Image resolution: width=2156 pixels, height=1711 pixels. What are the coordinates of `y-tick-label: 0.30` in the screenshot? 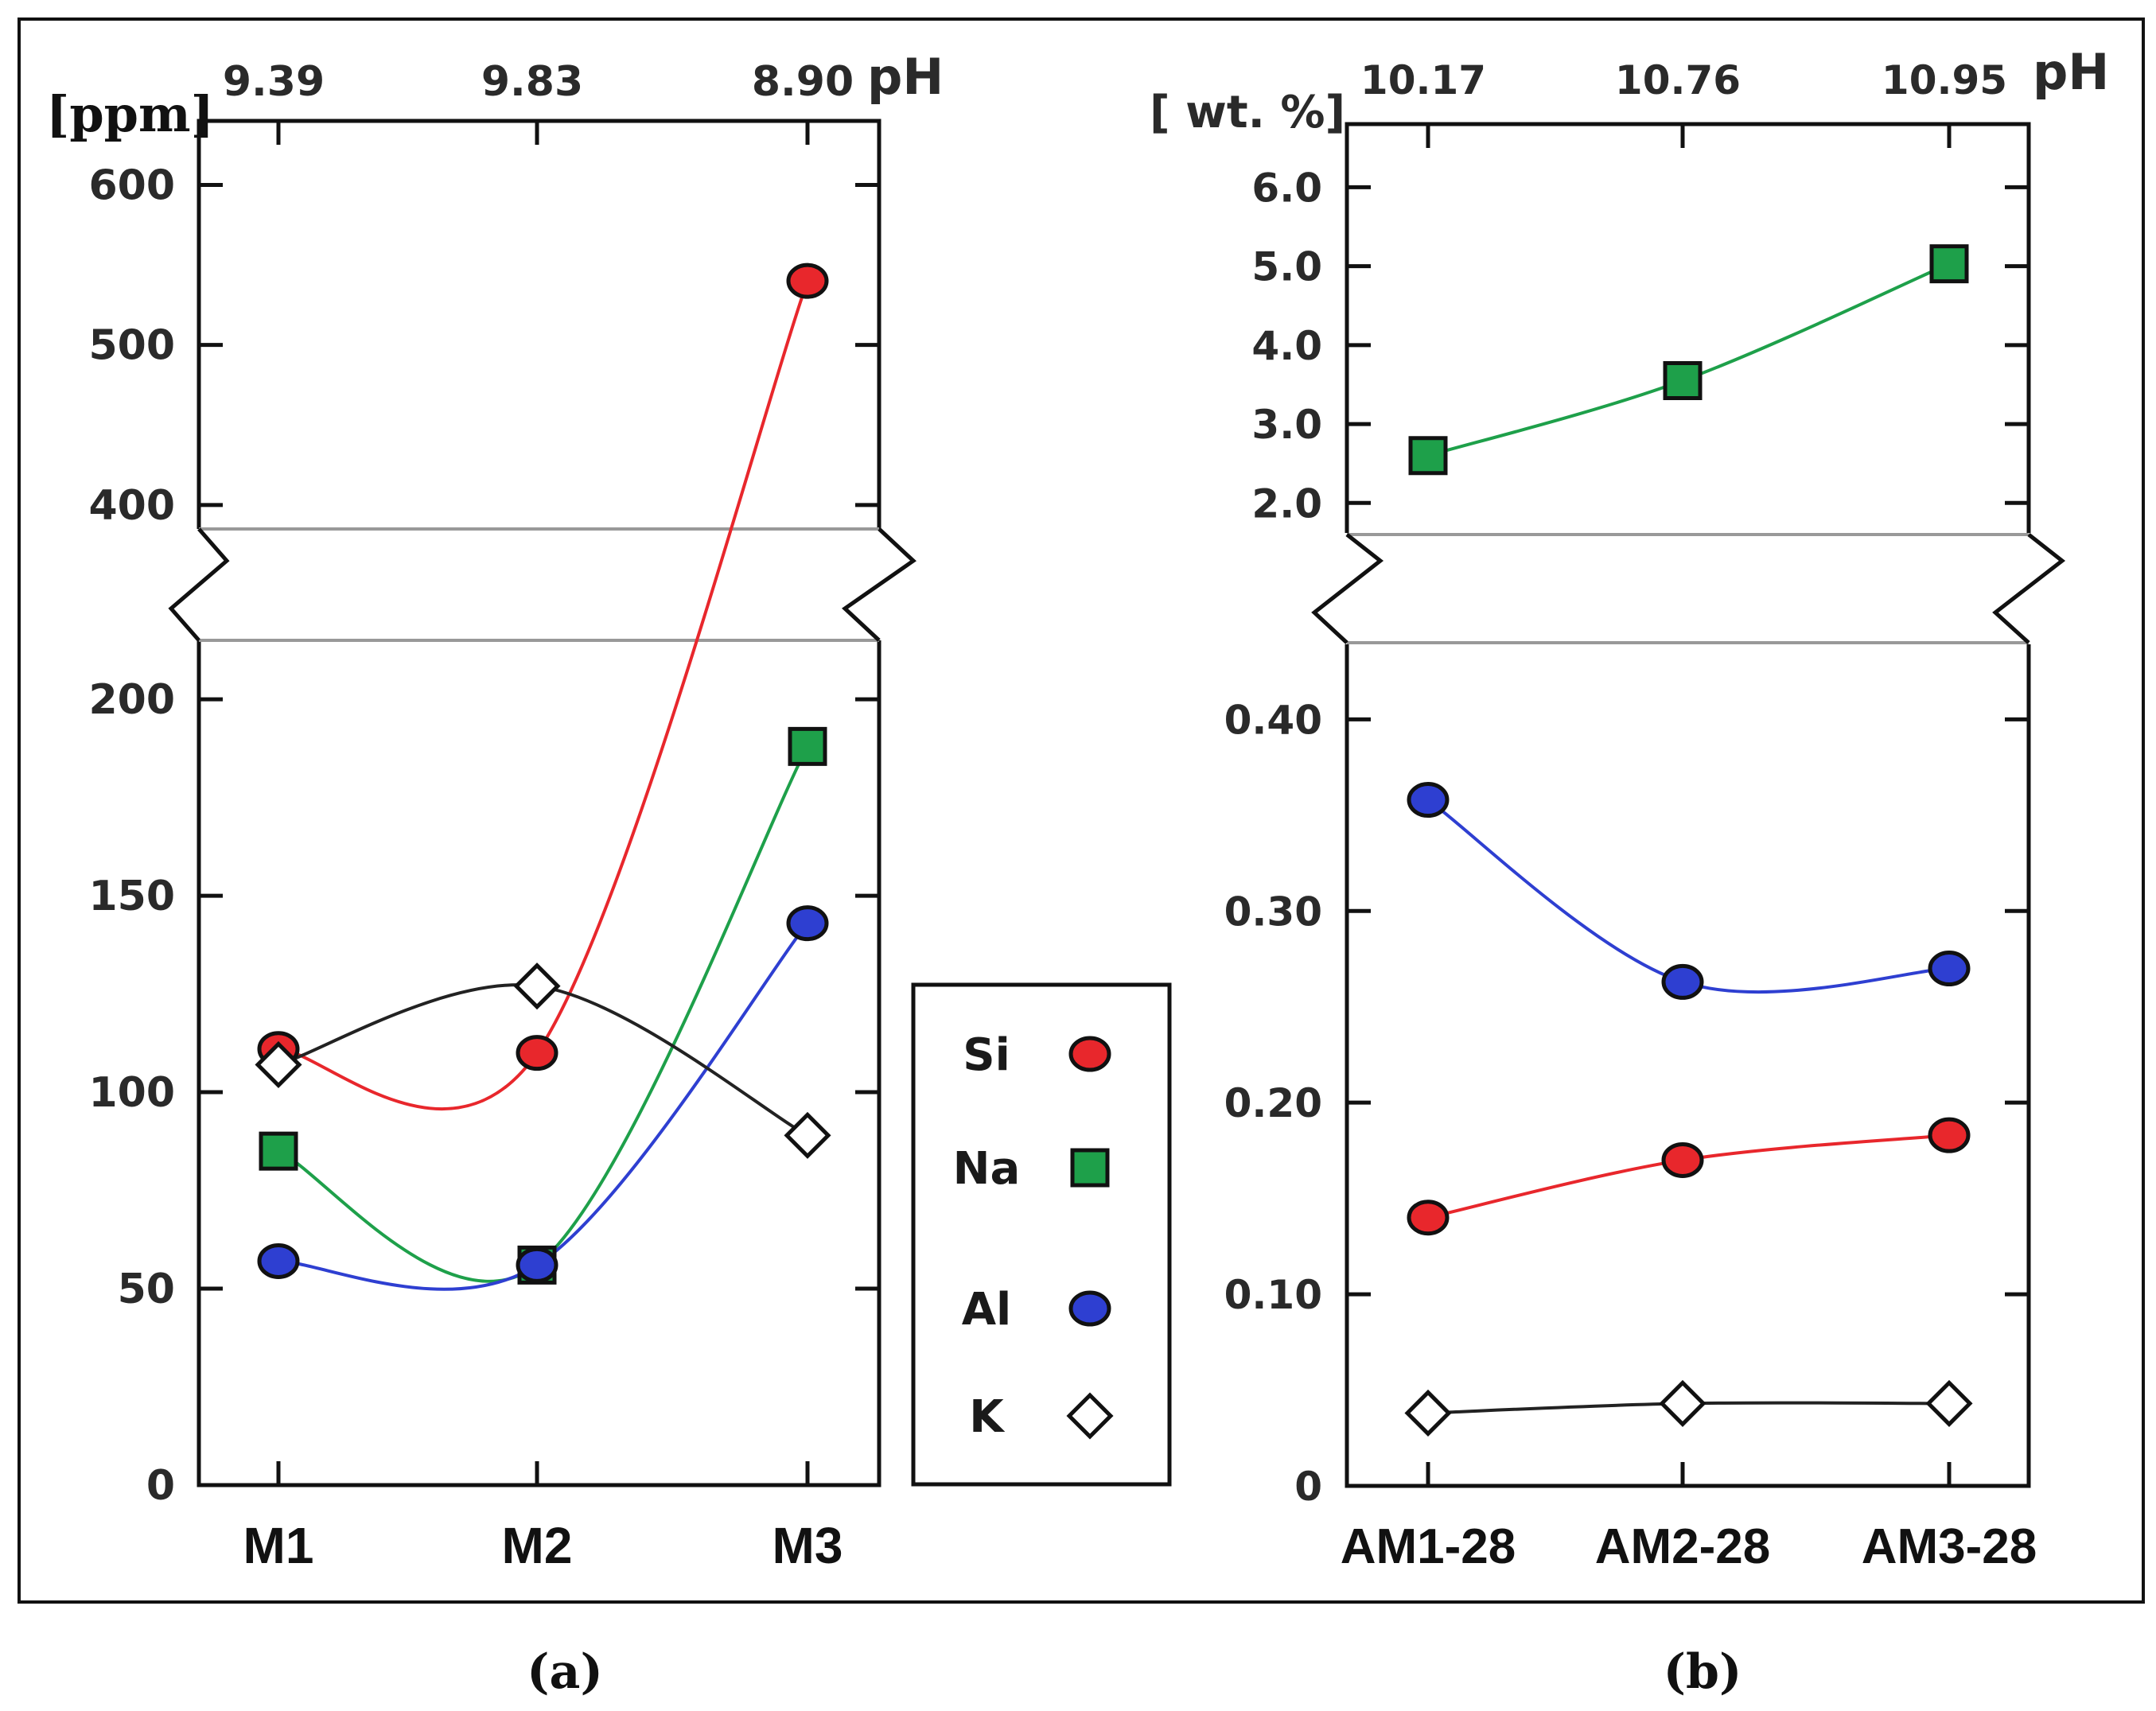 It's located at (1273, 912).